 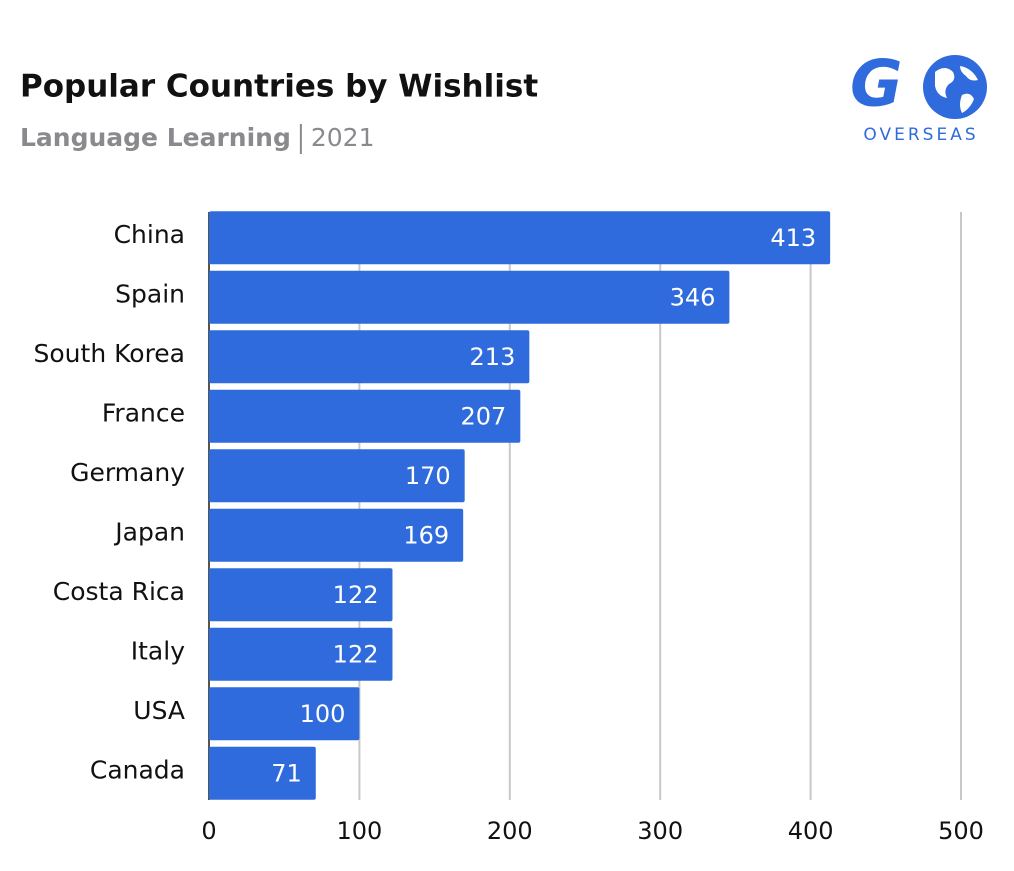 I want to click on logo-text: G, so click(x=876, y=85).